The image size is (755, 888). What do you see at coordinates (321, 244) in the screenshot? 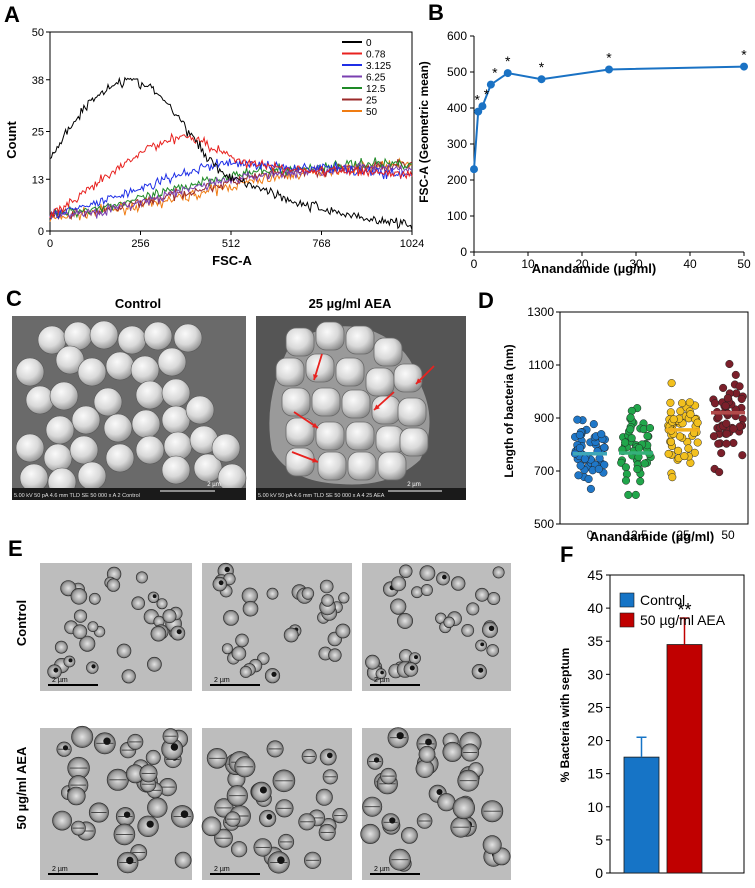
I see `panel-a-x-tick-label: 768` at bounding box center [321, 244].